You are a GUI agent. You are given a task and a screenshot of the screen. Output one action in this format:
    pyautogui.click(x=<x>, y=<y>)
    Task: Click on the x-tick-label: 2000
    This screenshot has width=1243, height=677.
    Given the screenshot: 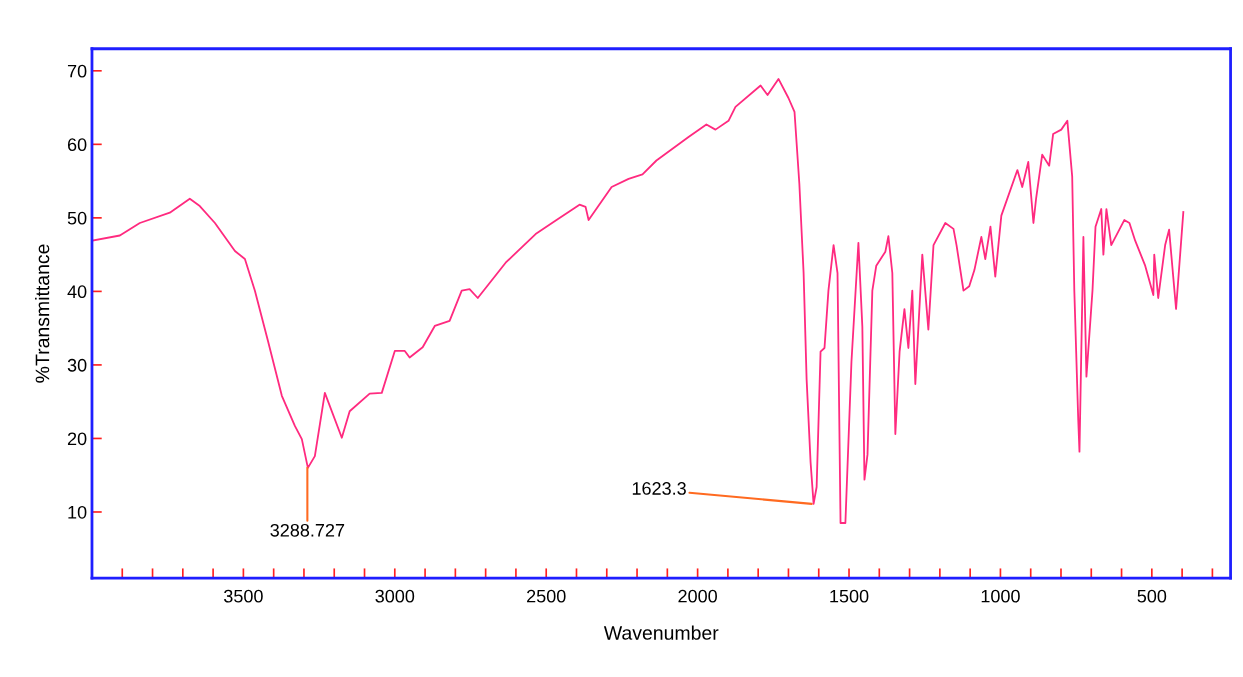 What is the action you would take?
    pyautogui.click(x=697, y=596)
    